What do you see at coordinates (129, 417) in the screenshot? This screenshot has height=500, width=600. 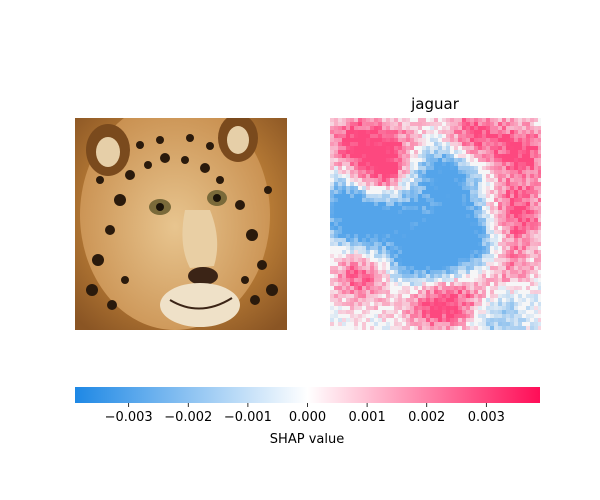 I see `colorbar-tick-label: −0.003` at bounding box center [129, 417].